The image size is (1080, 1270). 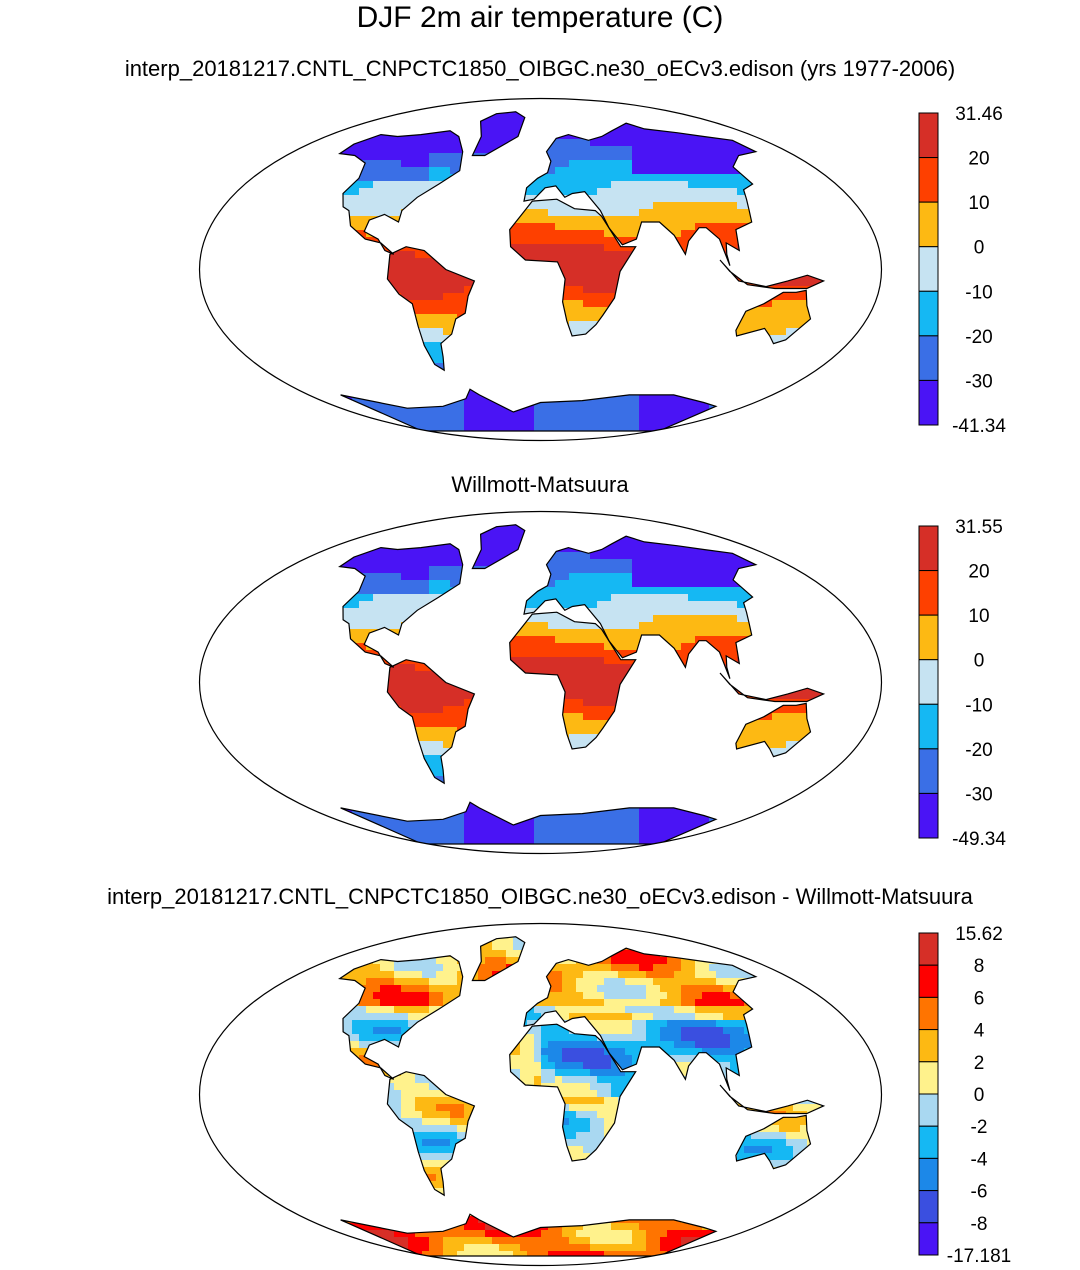 What do you see at coordinates (979, 1031) in the screenshot?
I see `colorbar-label: 4` at bounding box center [979, 1031].